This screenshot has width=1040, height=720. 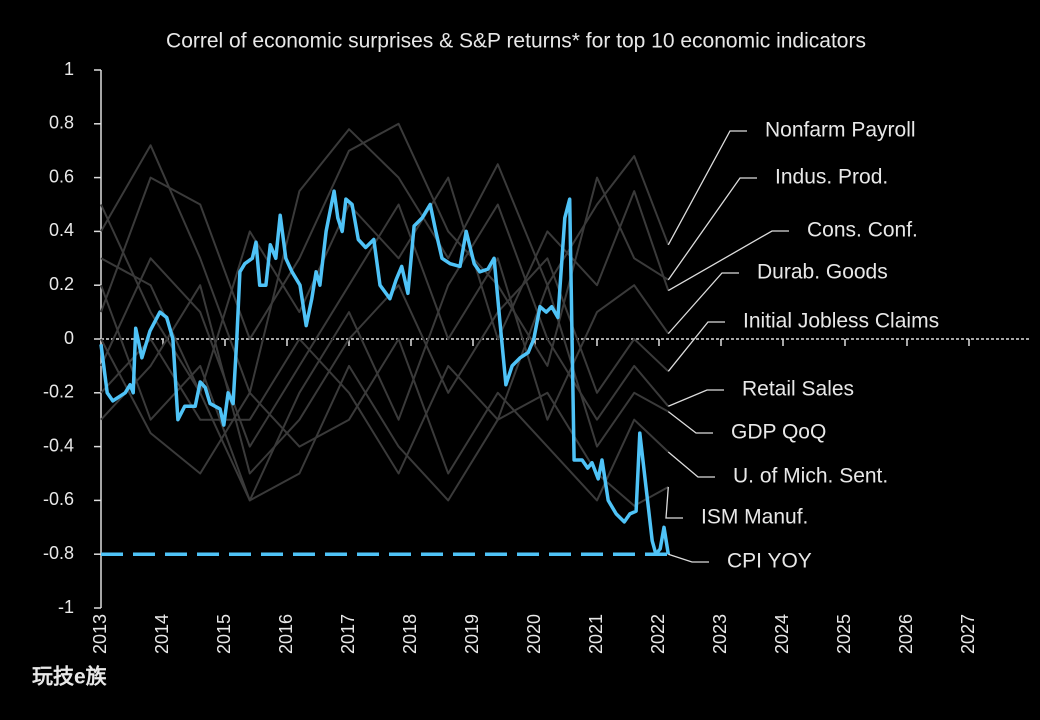 I want to click on y-tick-label: 0.2, so click(x=61, y=284).